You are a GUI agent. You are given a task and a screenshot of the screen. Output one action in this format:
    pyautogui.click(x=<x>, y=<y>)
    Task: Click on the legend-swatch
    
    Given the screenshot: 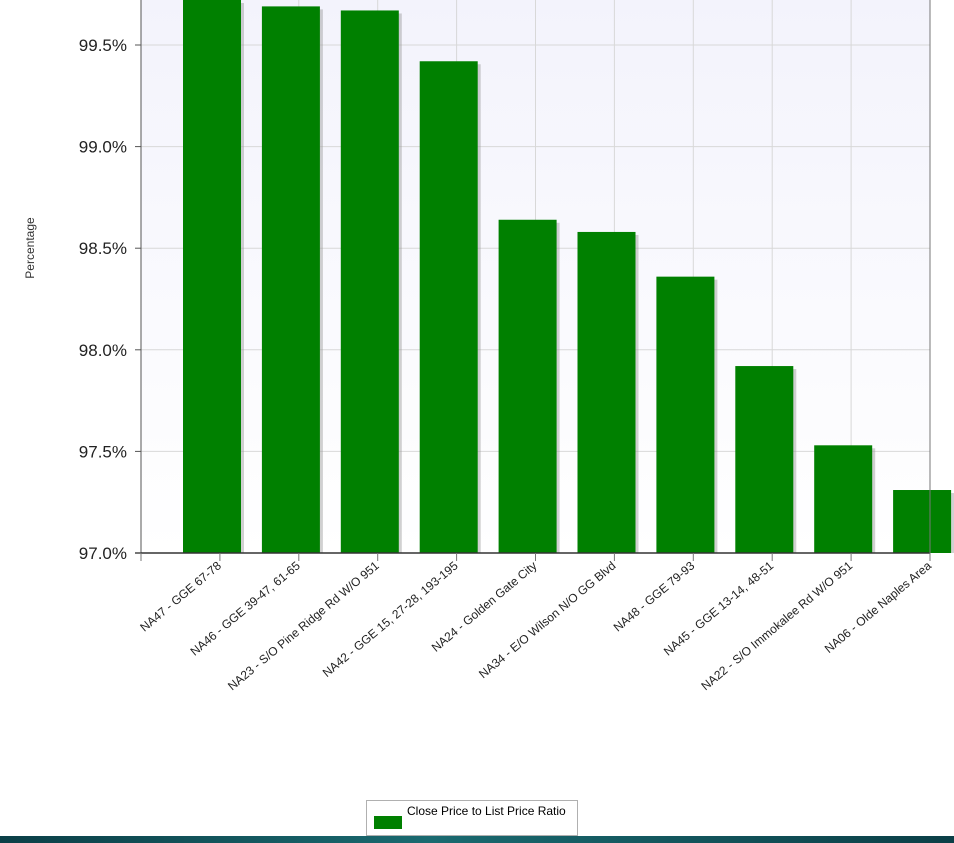 What is the action you would take?
    pyautogui.click(x=388, y=822)
    